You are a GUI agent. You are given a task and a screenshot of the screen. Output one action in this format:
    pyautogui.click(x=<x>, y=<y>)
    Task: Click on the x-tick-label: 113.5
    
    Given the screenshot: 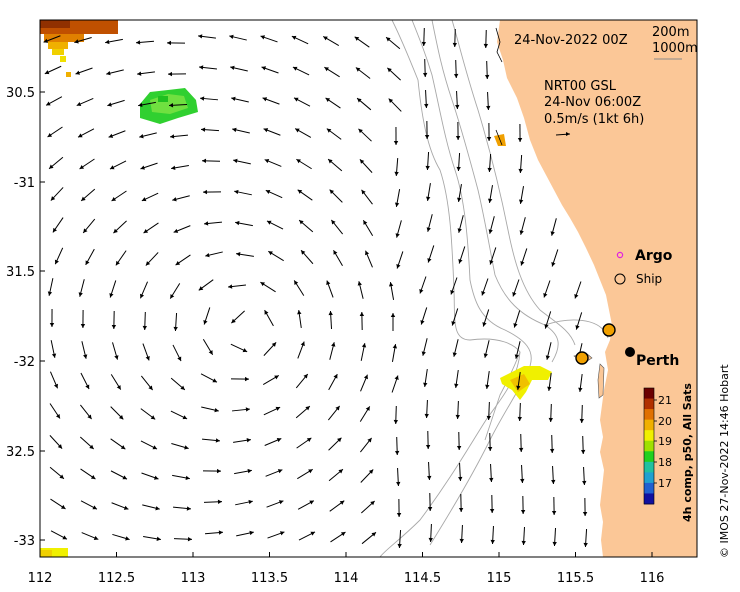 What is the action you would take?
    pyautogui.click(x=269, y=578)
    